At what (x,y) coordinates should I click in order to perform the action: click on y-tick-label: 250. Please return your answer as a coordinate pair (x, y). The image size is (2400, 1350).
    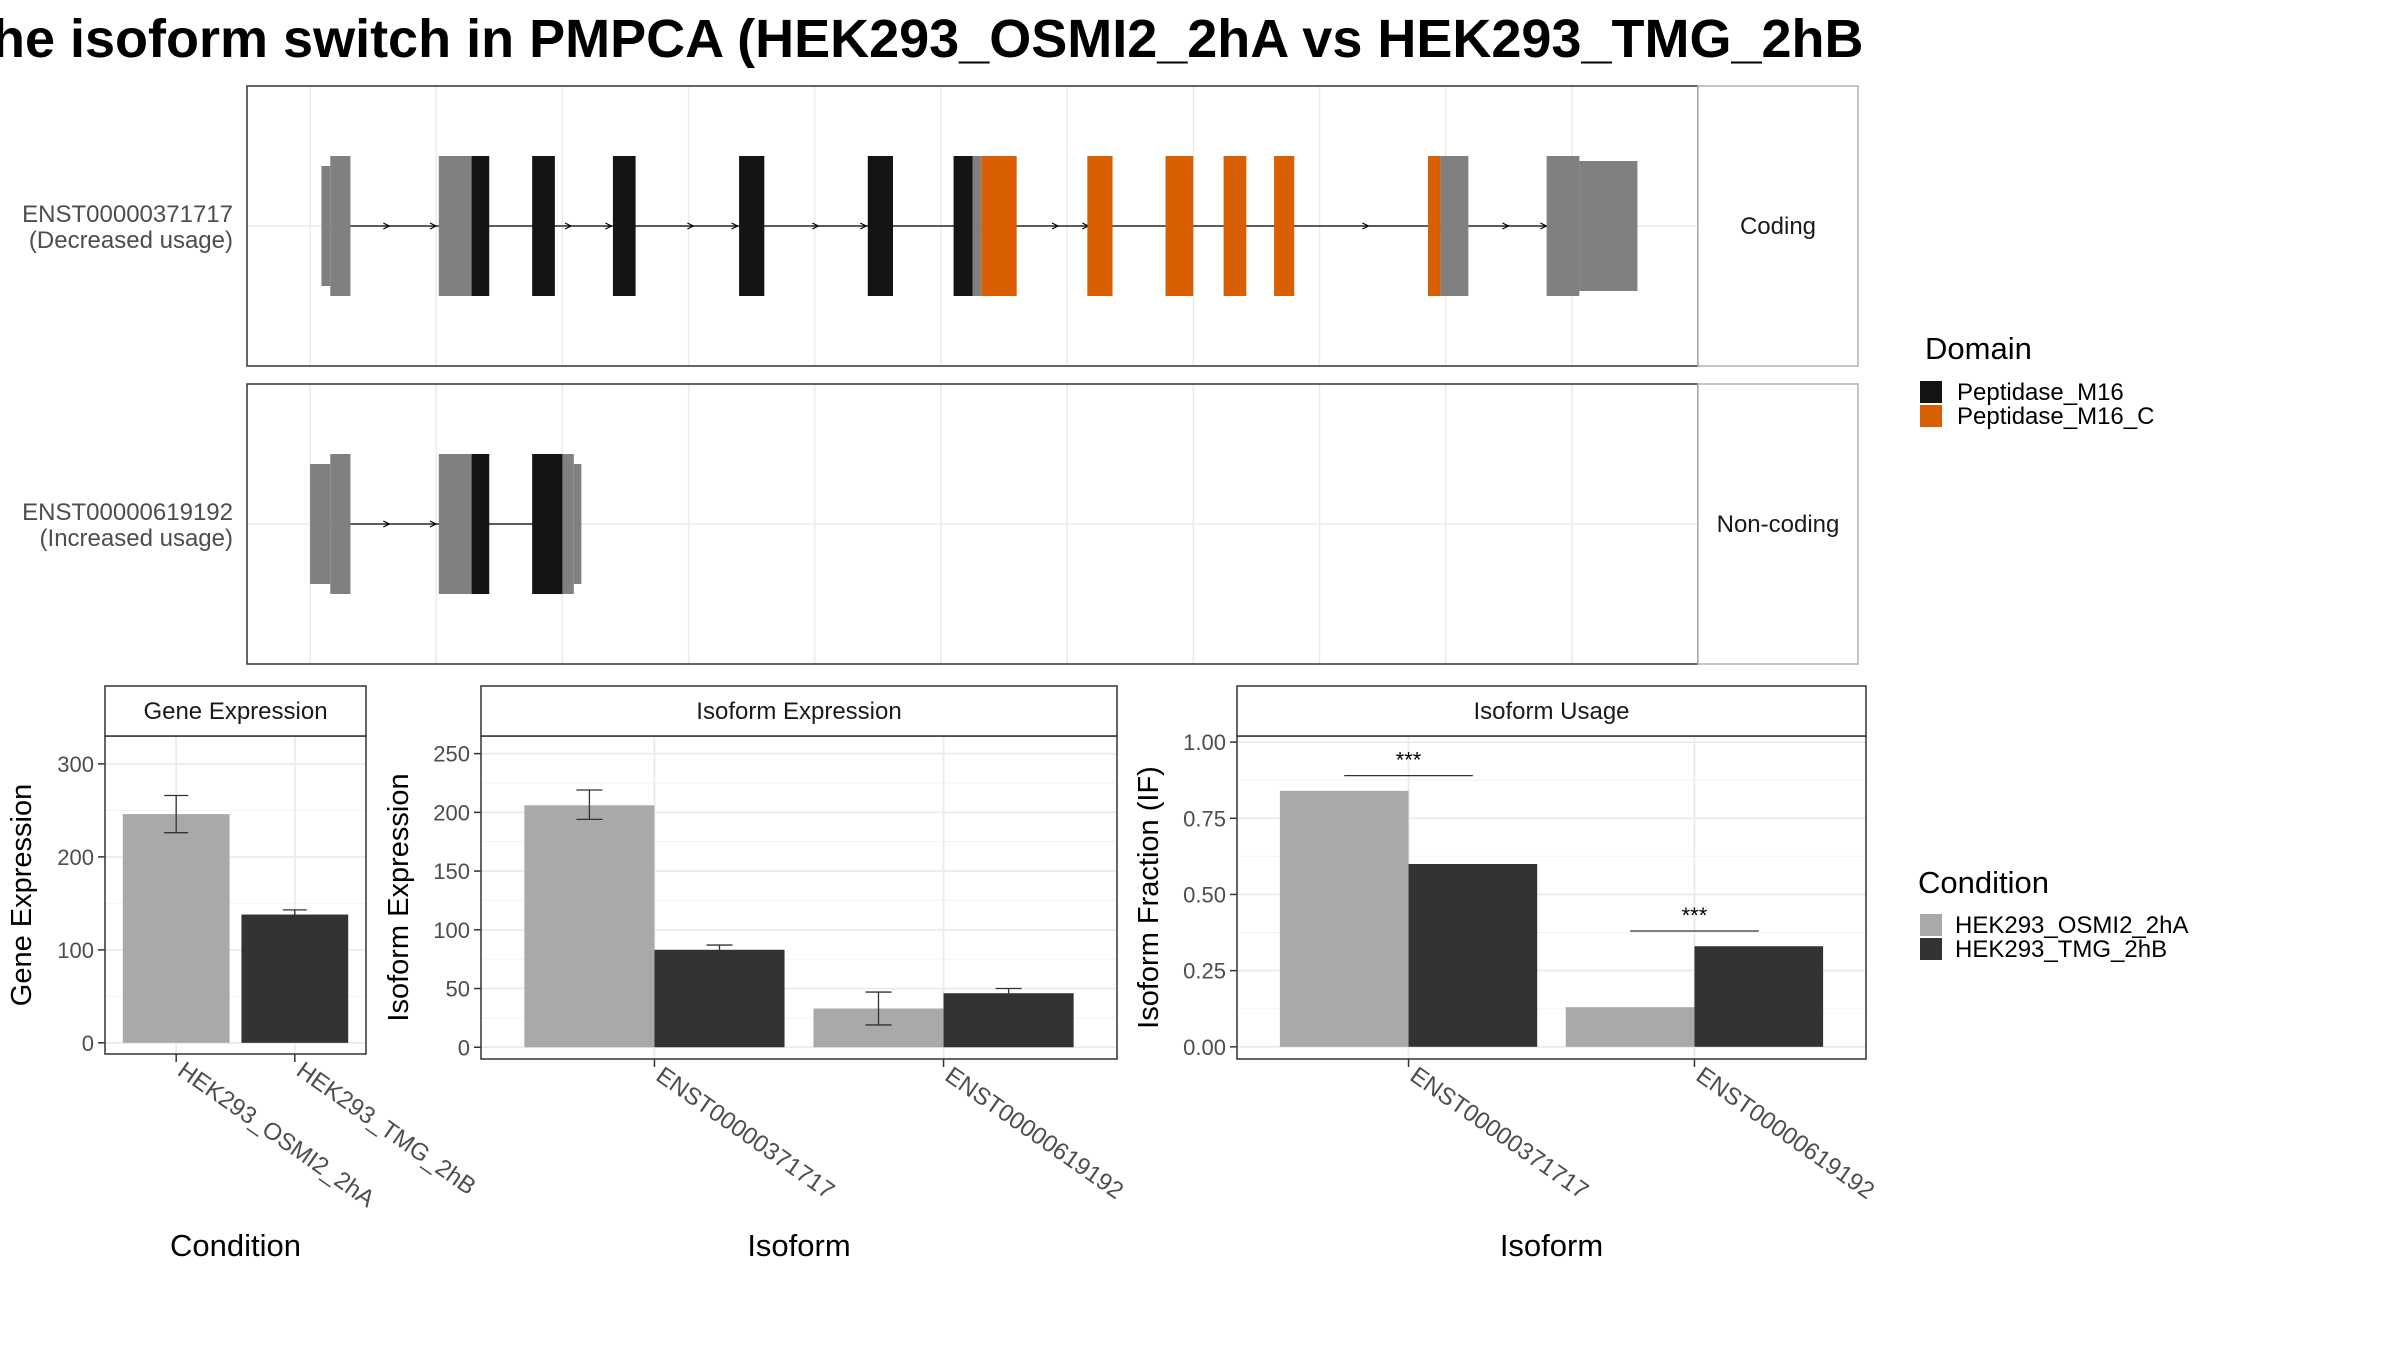
    Looking at the image, I should click on (451, 754).